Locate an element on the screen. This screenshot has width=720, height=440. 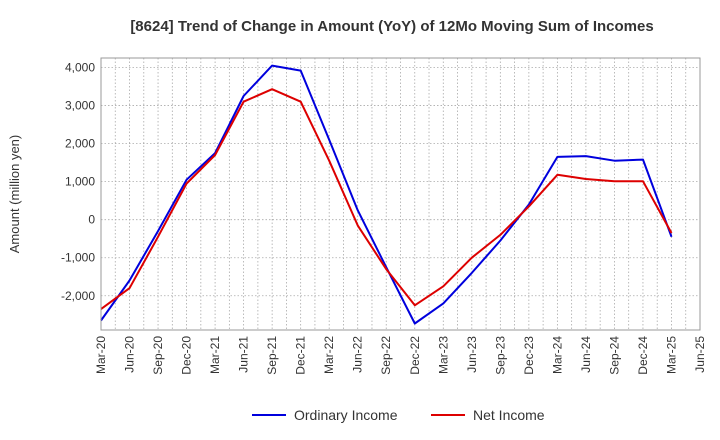
legend-label: Ordinary Income is located at coordinates (346, 415).